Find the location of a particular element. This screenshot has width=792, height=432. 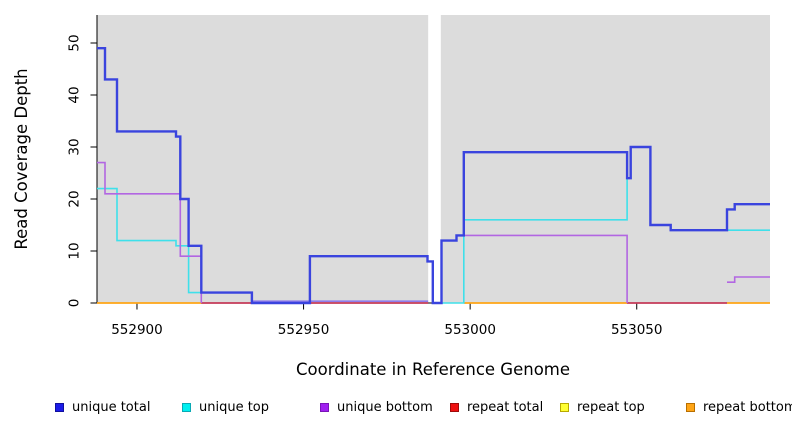

legend-item-repeat-top: repeat top is located at coordinates (602, 407).